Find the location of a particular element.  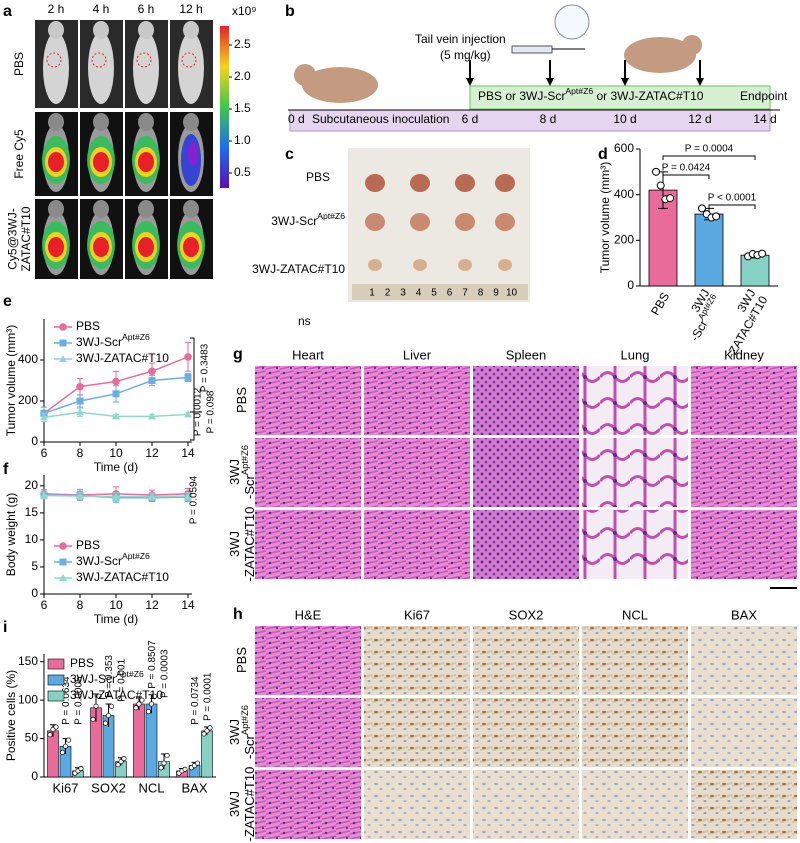

mouse is located at coordinates (56, 68).